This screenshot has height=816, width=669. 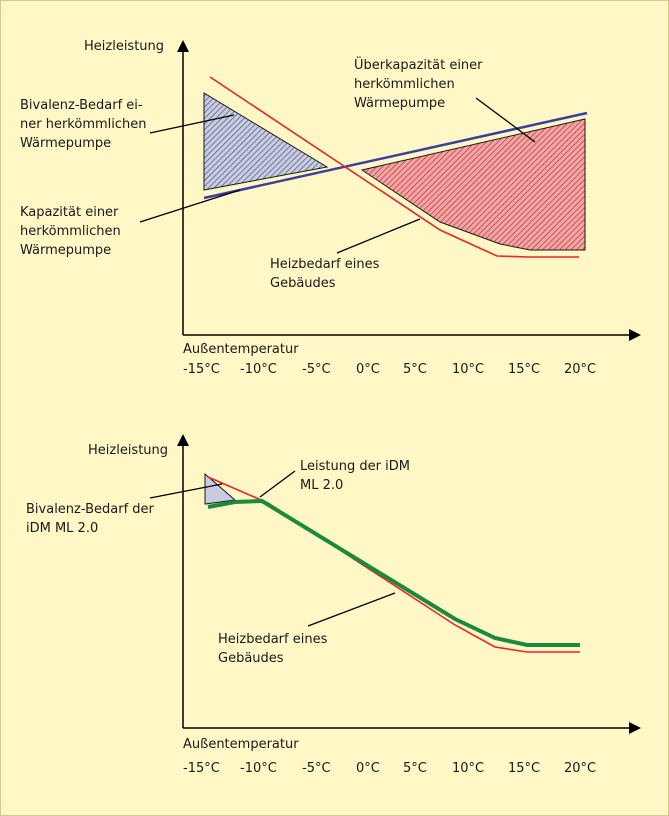 I want to click on bottom-tick-label: 5°C, so click(x=415, y=768).